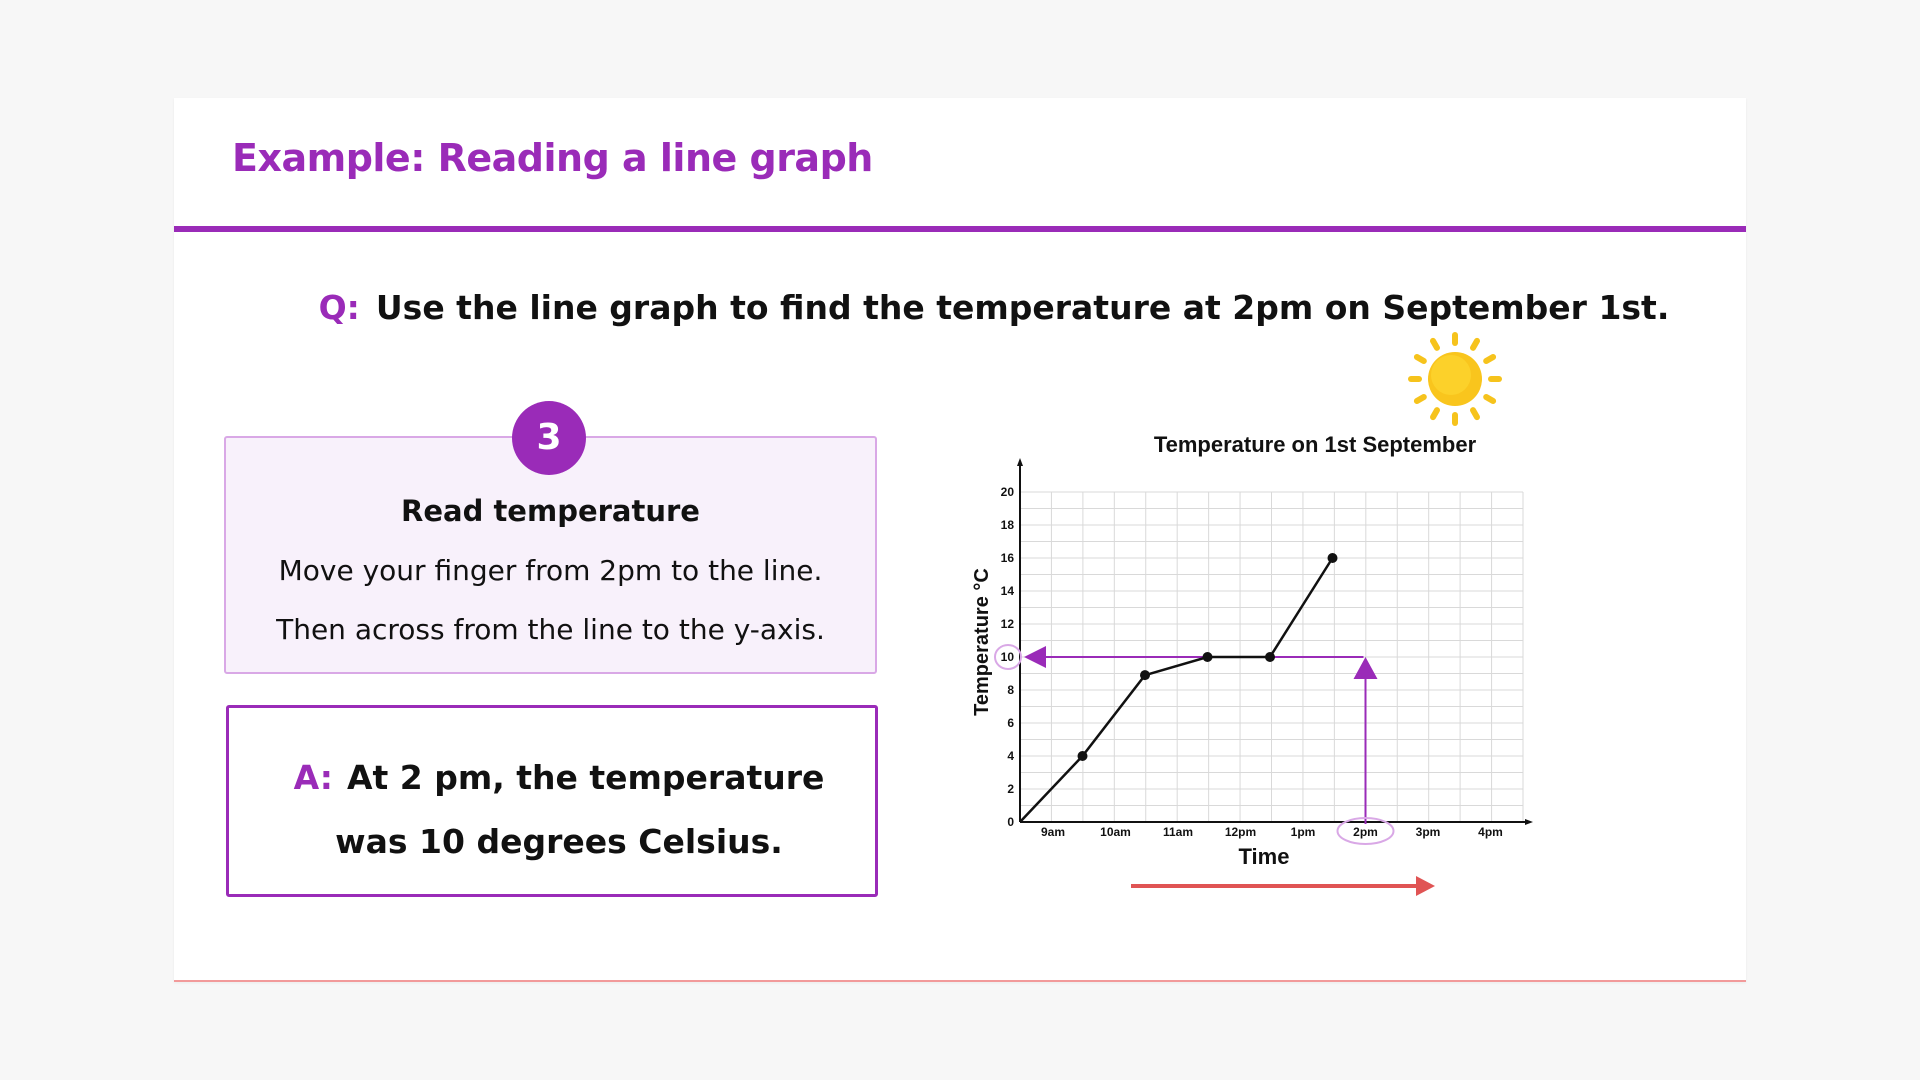 This screenshot has width=1920, height=1080. What do you see at coordinates (1490, 832) in the screenshot?
I see `x-tick-label: 4pm` at bounding box center [1490, 832].